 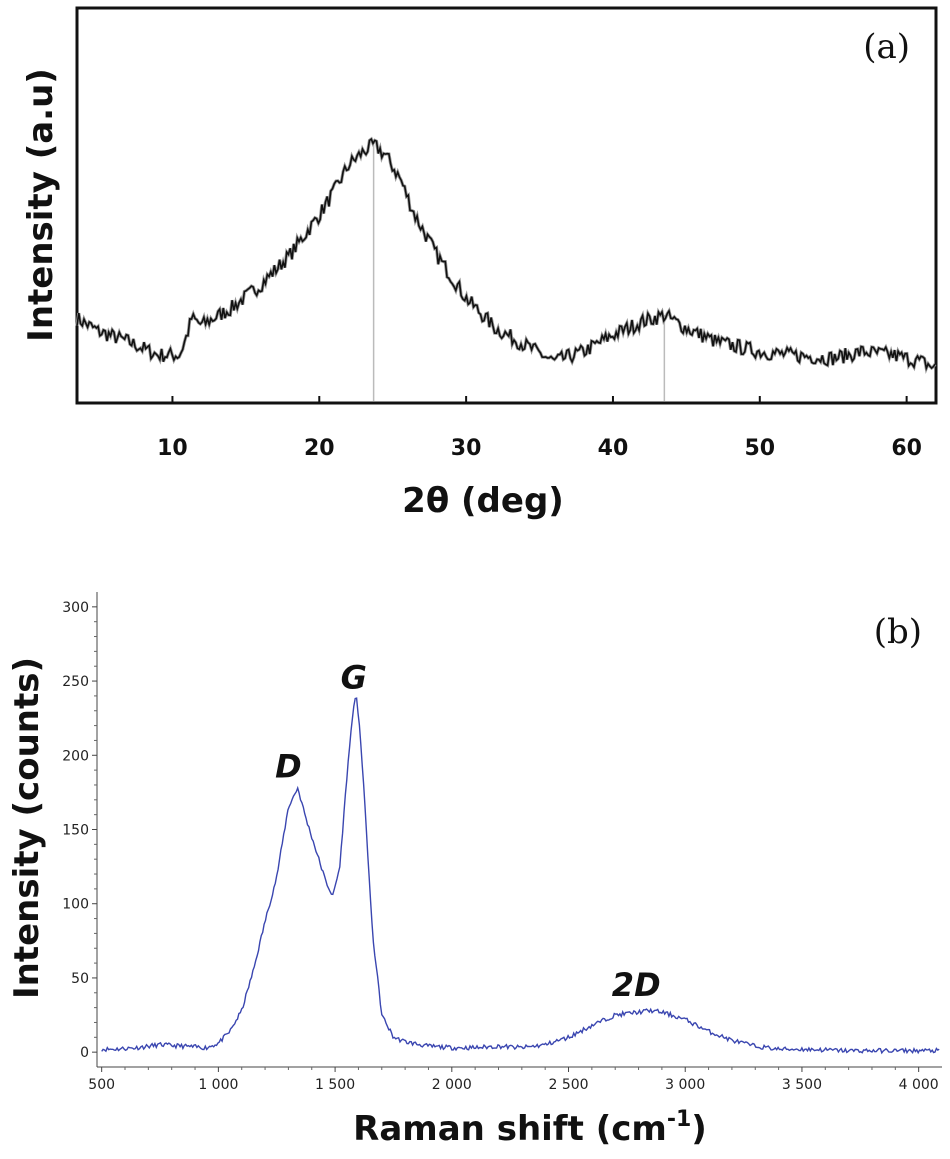 What do you see at coordinates (75, 682) in the screenshot?
I see `y-tick-label: 250` at bounding box center [75, 682].